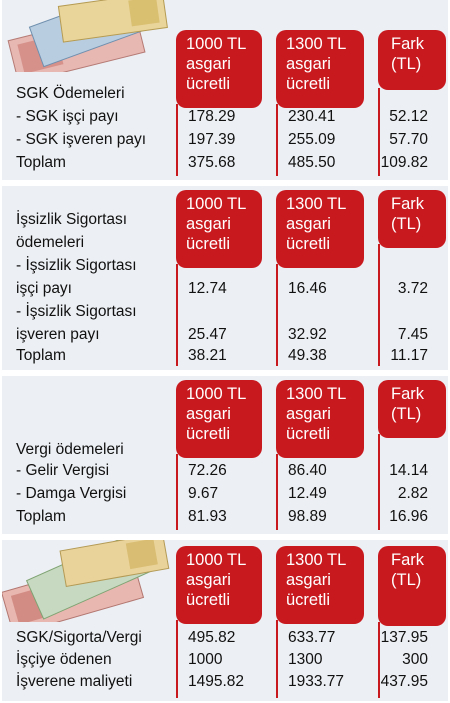 The image size is (450, 703). I want to click on value-1000tl: 9.67, so click(203, 493).